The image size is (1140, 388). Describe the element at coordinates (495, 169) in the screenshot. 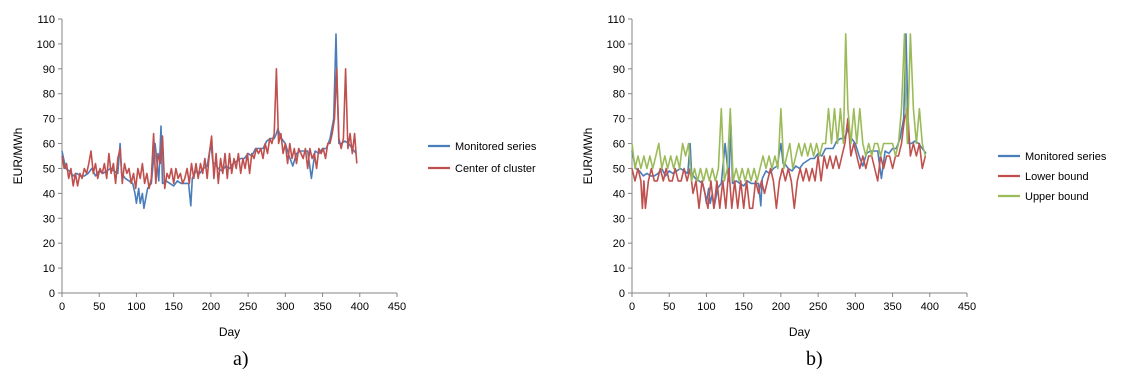

I see `legend-label: Center of cluster` at that location.